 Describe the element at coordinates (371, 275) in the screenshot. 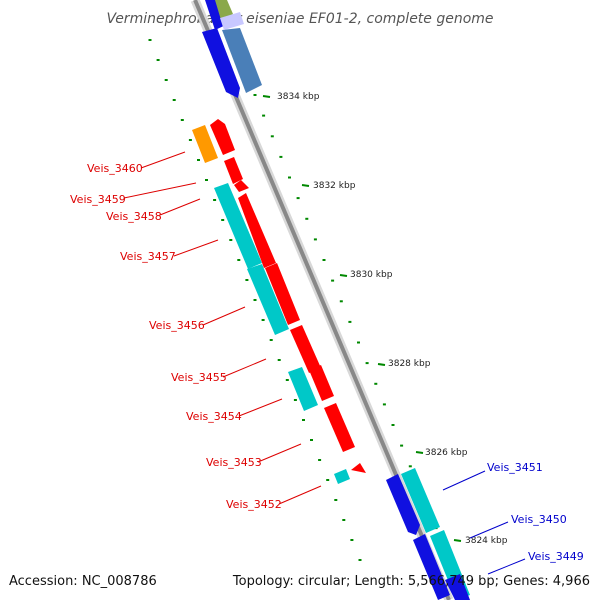

I see `tick-label: 3830 kbp` at that location.